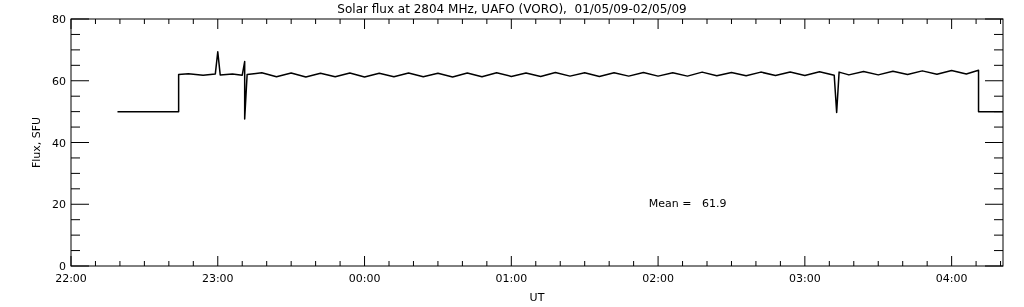  Describe the element at coordinates (658, 278) in the screenshot. I see `x-tick-label: 02:00` at that location.